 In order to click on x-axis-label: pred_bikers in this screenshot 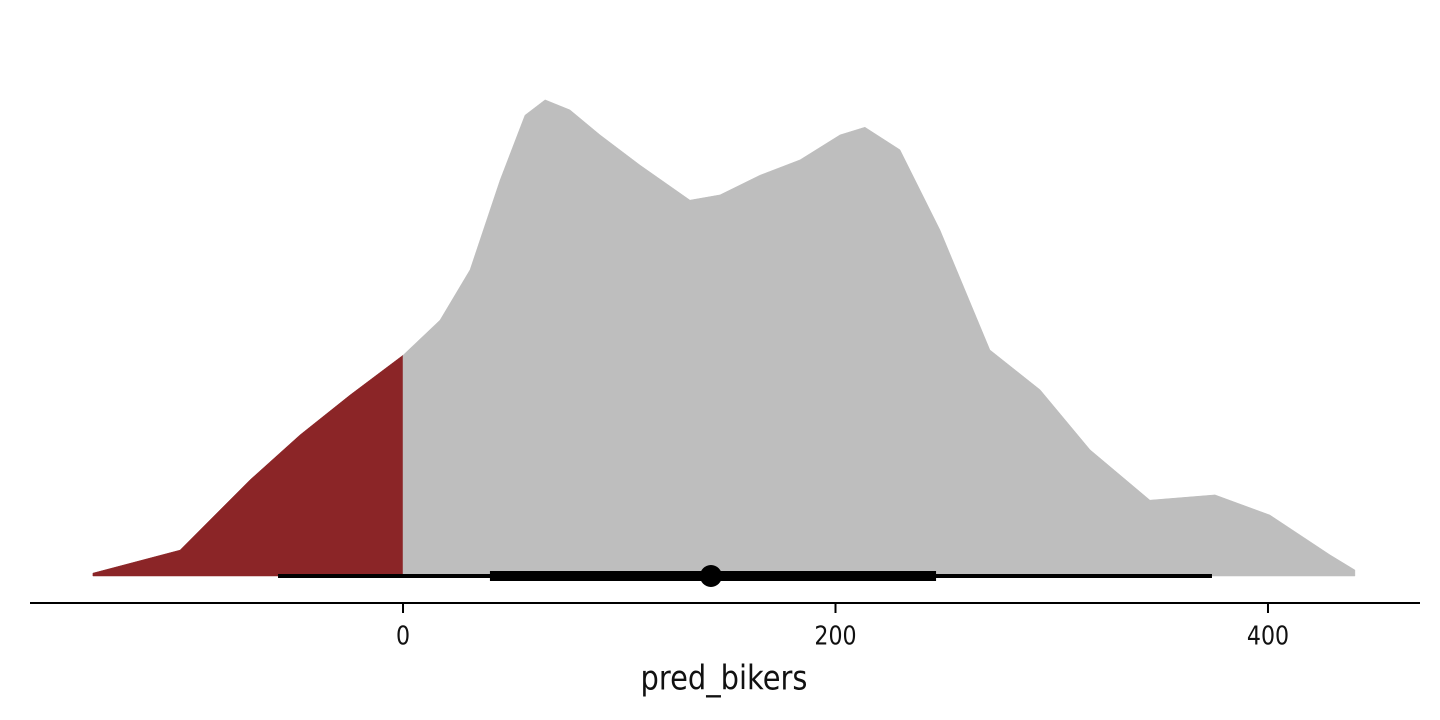, I will do `click(724, 679)`.